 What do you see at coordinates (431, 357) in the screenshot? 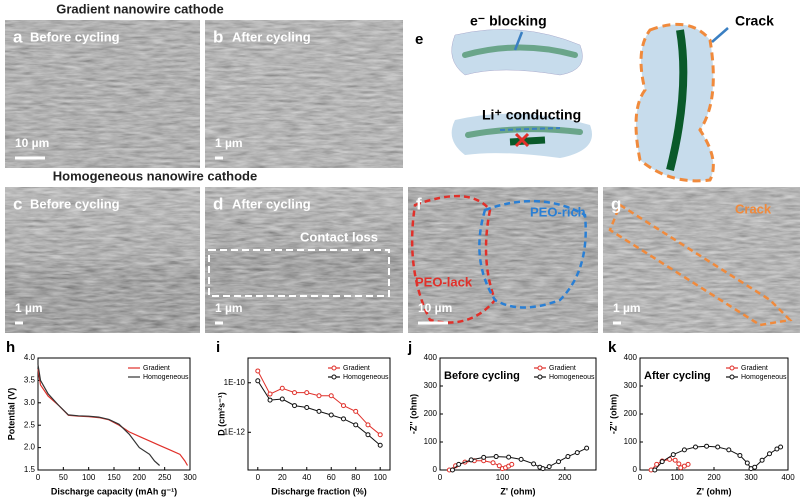
I see `y-tick-label: 400` at bounding box center [431, 357].